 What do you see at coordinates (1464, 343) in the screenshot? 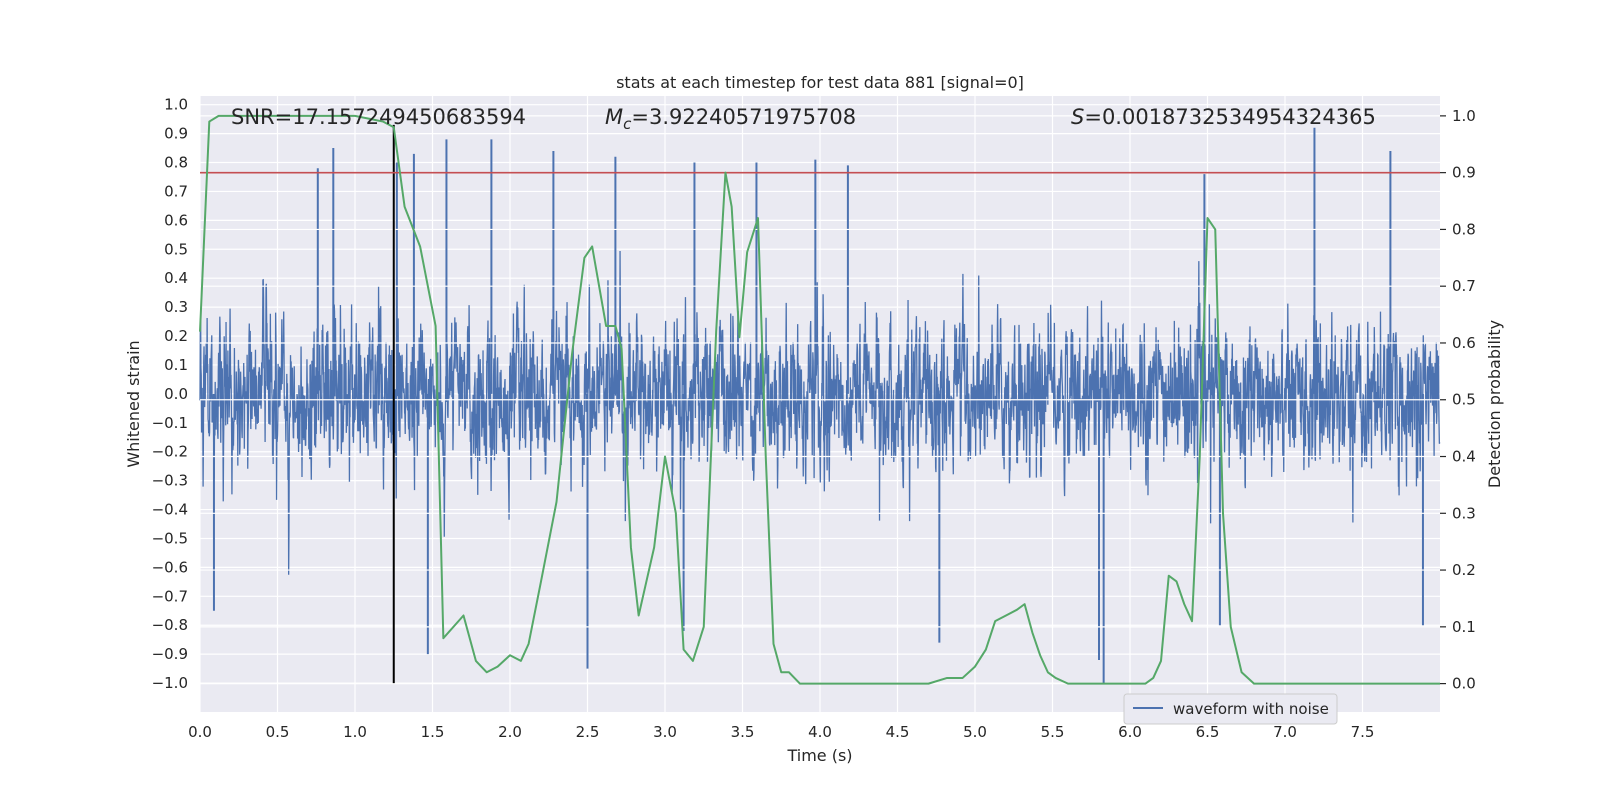
I see `y2-tick-label-6: 0.6` at bounding box center [1464, 343].